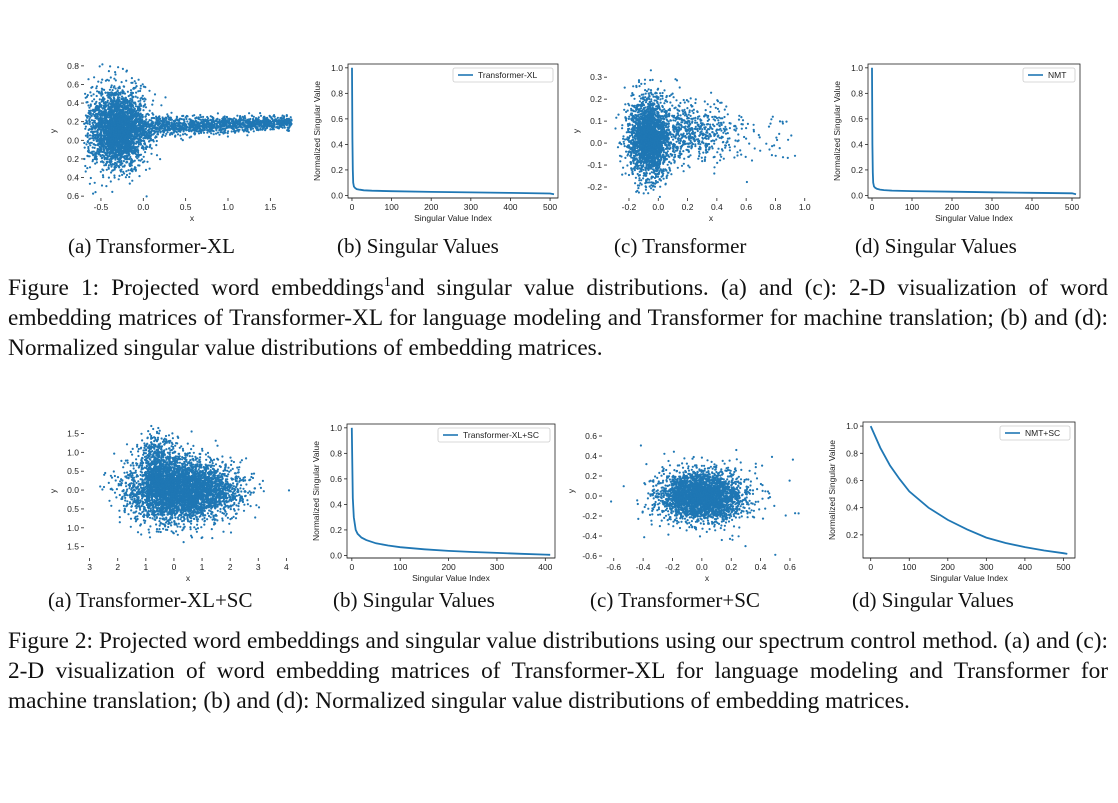  What do you see at coordinates (53, 130) in the screenshot?
I see `y-axis-label: y` at bounding box center [53, 130].